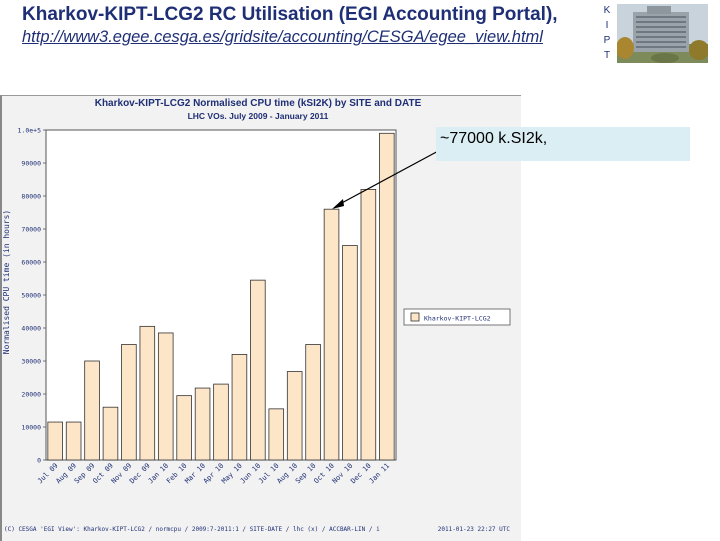 Image resolution: width=720 pixels, height=541 pixels. Describe the element at coordinates (31, 329) in the screenshot. I see `y-tick-label: 40000` at that location.